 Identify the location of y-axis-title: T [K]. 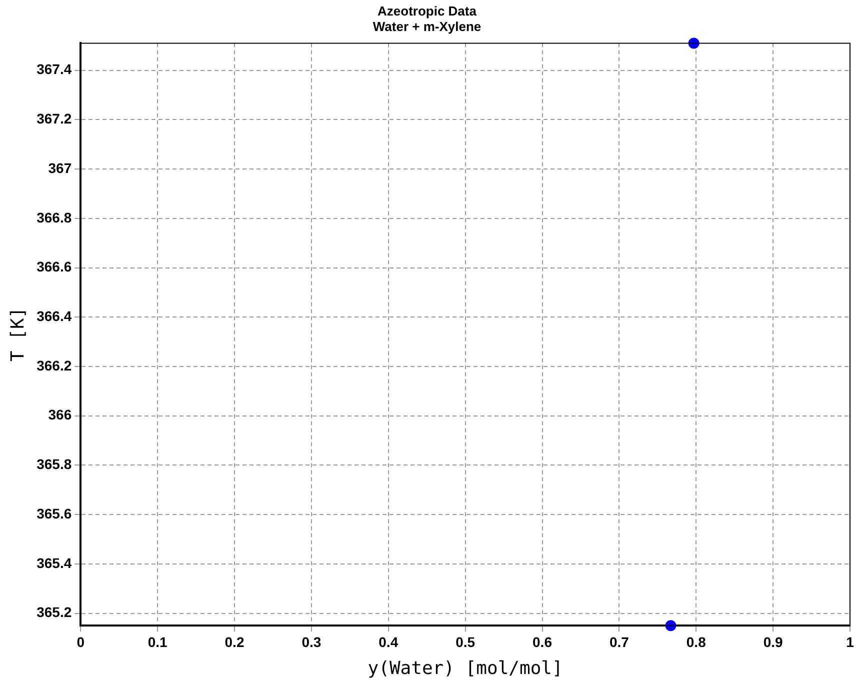
(17, 334).